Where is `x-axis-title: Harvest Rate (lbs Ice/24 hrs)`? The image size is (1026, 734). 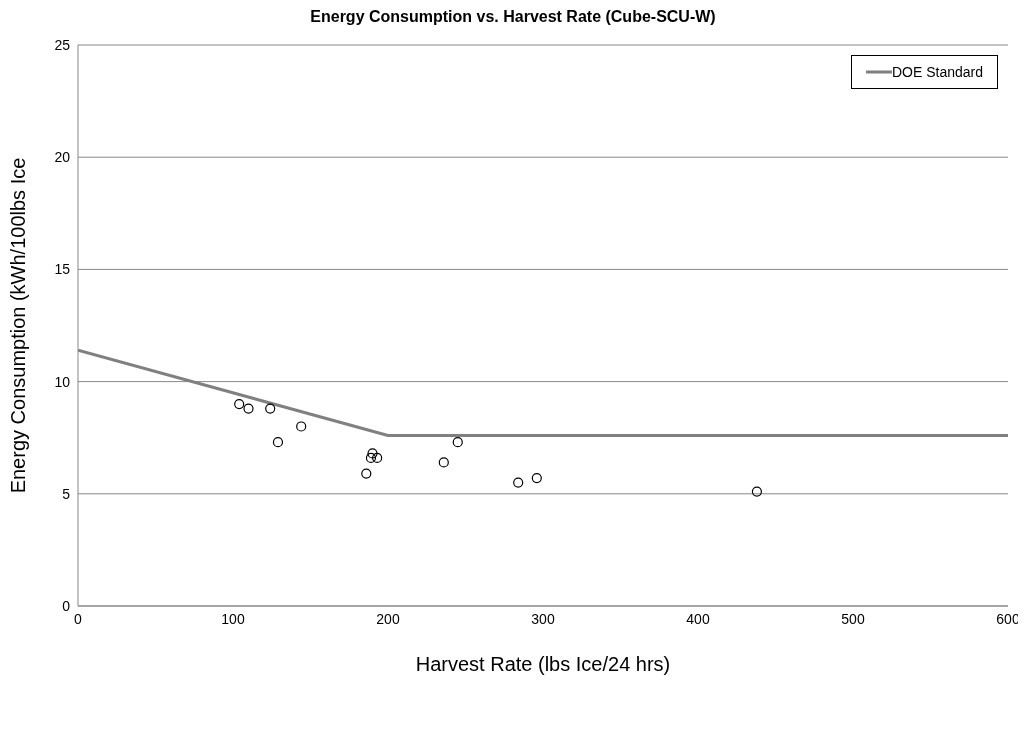 x-axis-title: Harvest Rate (lbs Ice/24 hrs) is located at coordinates (543, 664).